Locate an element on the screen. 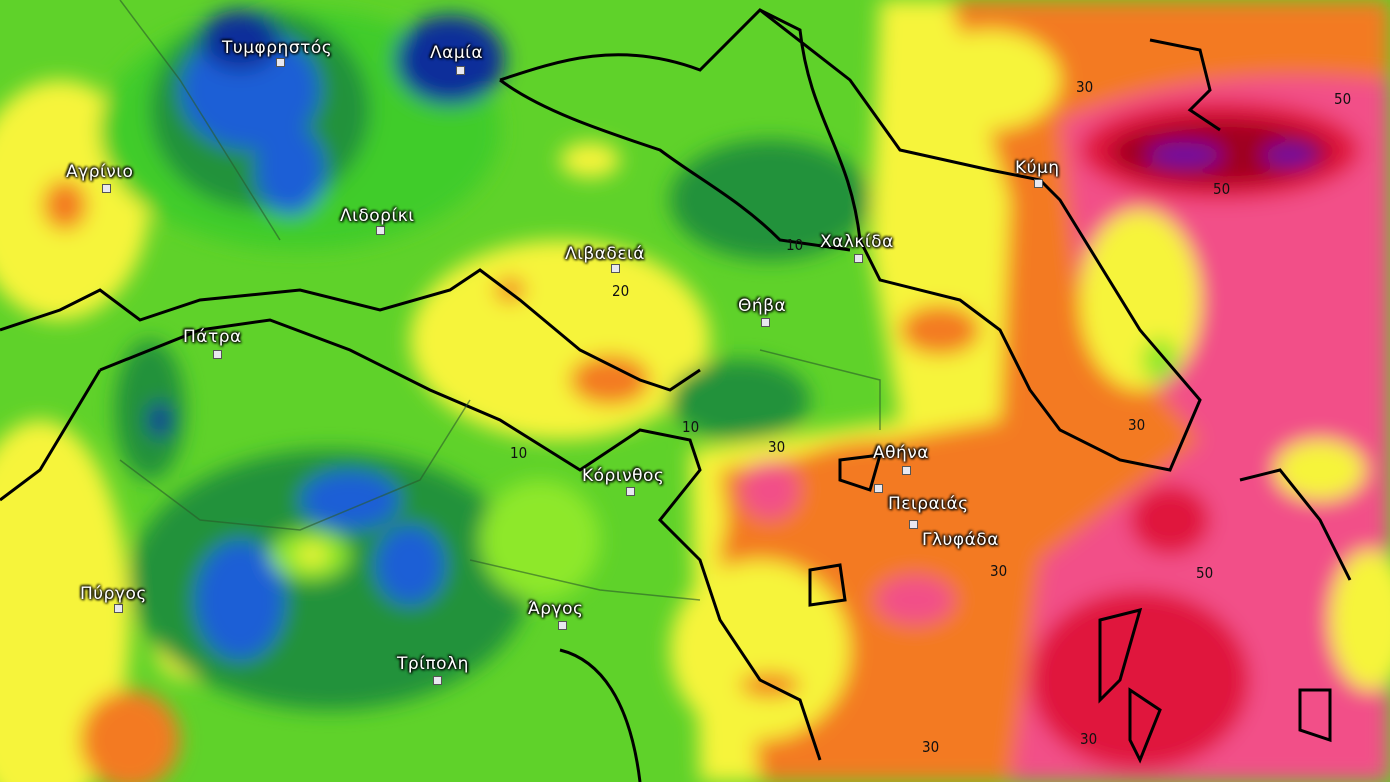 The image size is (1390, 782). city-label: Άργος is located at coordinates (556, 609).